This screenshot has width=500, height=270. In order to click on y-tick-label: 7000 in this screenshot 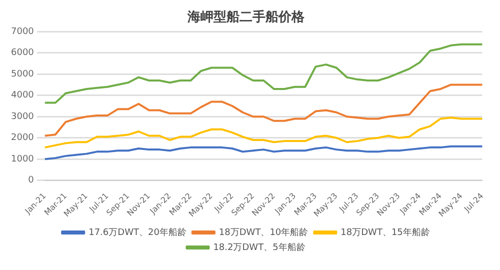, I will do `click(22, 31)`.